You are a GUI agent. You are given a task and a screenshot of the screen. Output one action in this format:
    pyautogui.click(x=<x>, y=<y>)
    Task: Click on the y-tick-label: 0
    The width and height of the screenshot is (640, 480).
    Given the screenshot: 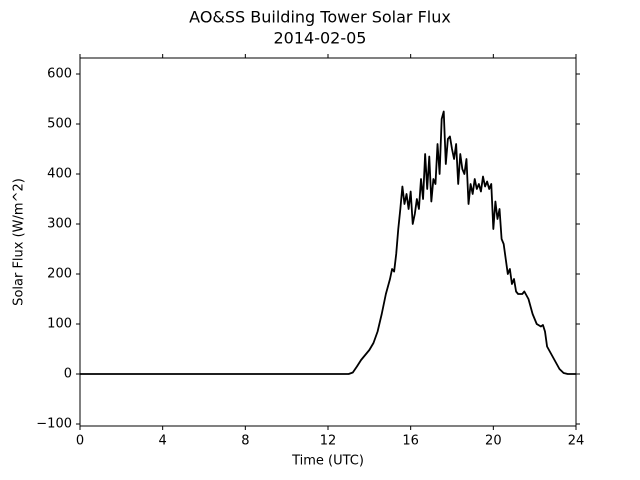 What is the action you would take?
    pyautogui.click(x=68, y=374)
    